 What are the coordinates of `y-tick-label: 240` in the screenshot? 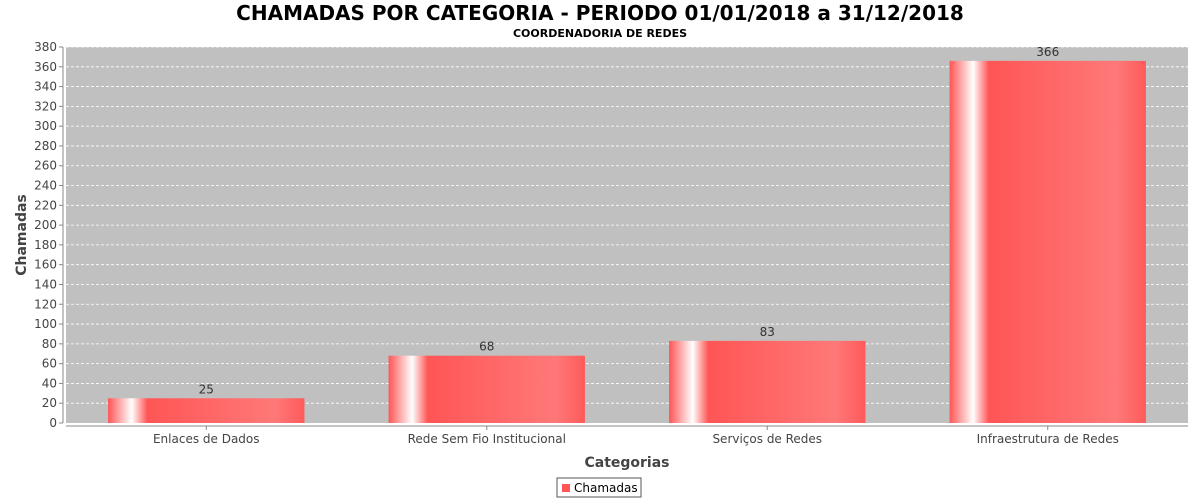 It's located at (45, 186).